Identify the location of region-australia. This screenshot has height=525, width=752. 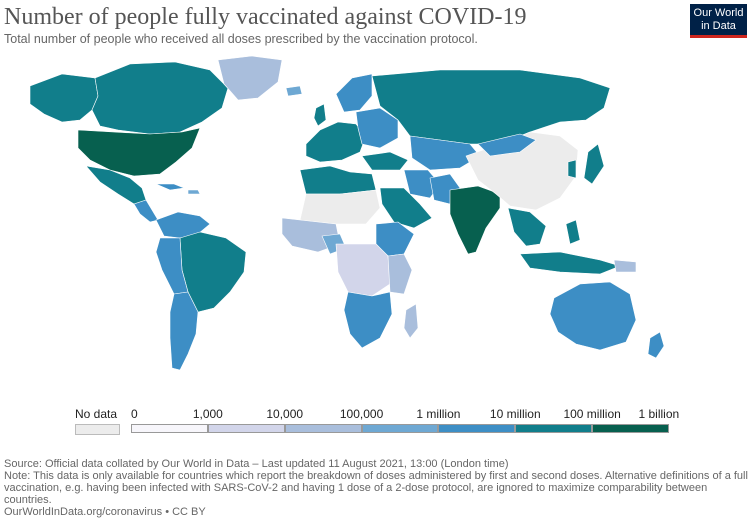
(593, 316).